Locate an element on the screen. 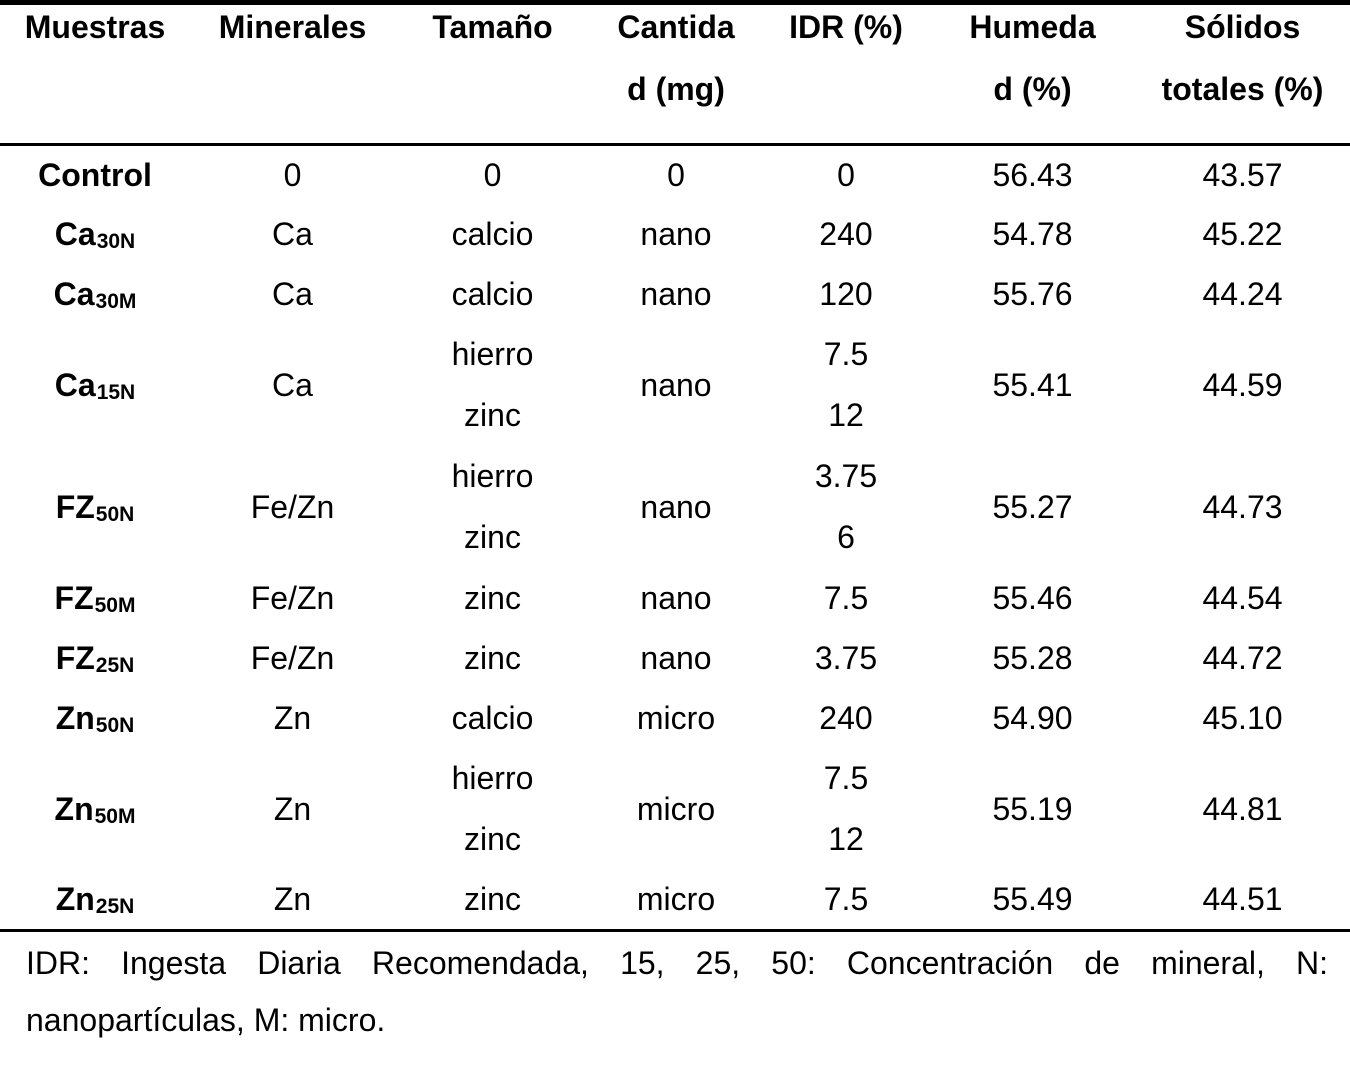 The image size is (1350, 1065). table-row: Zn50N Zn calcio micro 240 54.90 45.10 is located at coordinates (675, 719).